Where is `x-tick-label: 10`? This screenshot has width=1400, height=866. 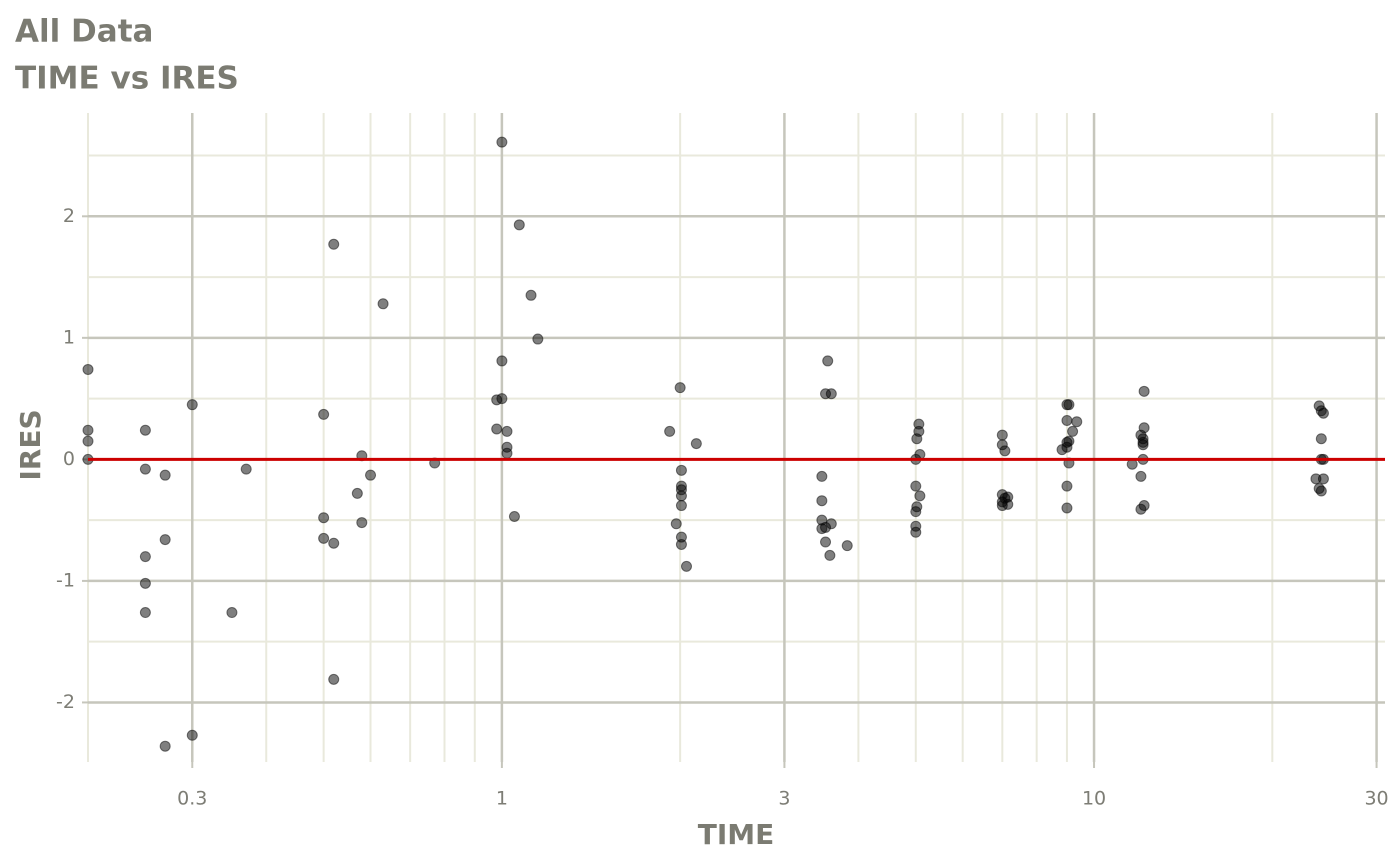
x-tick-label: 10 is located at coordinates (1094, 799).